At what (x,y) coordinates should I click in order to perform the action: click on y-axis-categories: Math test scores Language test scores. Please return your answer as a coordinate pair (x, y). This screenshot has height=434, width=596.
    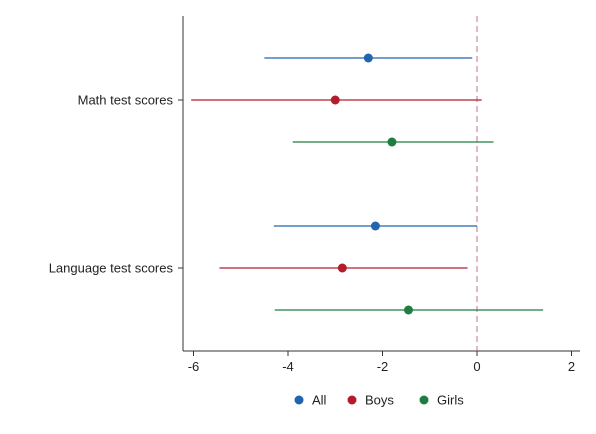
    Looking at the image, I should click on (116, 184).